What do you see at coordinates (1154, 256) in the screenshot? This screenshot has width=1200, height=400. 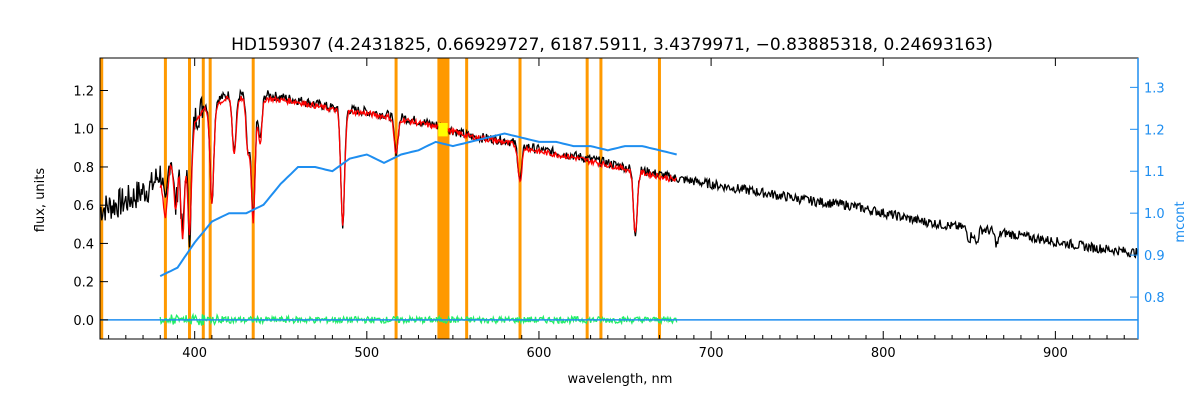 I see `y2-tick-label: 0.9` at bounding box center [1154, 256].